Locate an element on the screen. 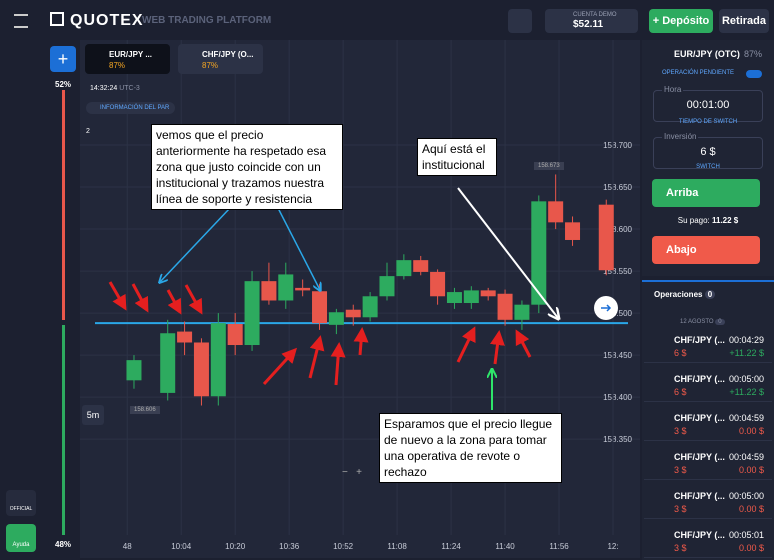 This screenshot has width=774, height=560. pending: OPERACIÓN PENDIENTE is located at coordinates (698, 73).